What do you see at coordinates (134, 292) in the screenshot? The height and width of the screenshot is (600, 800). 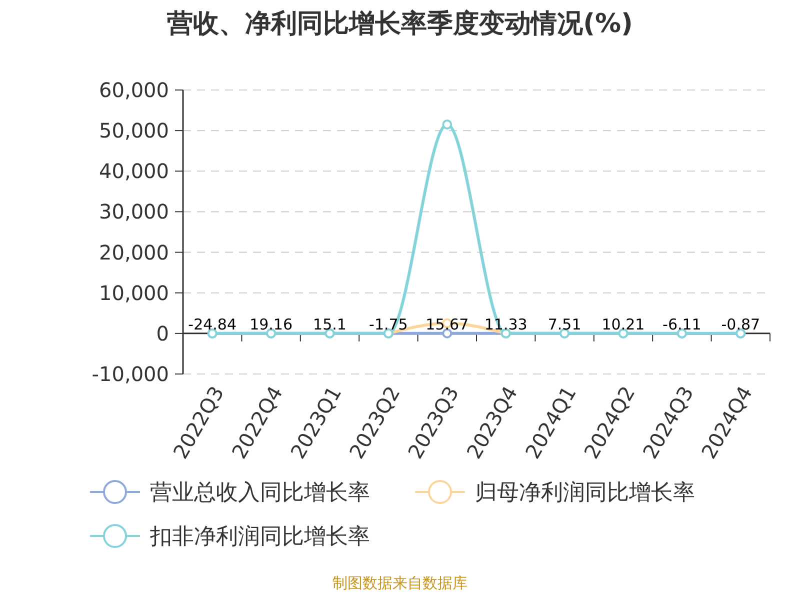 I see `y-tick-label: 10,000` at bounding box center [134, 292].